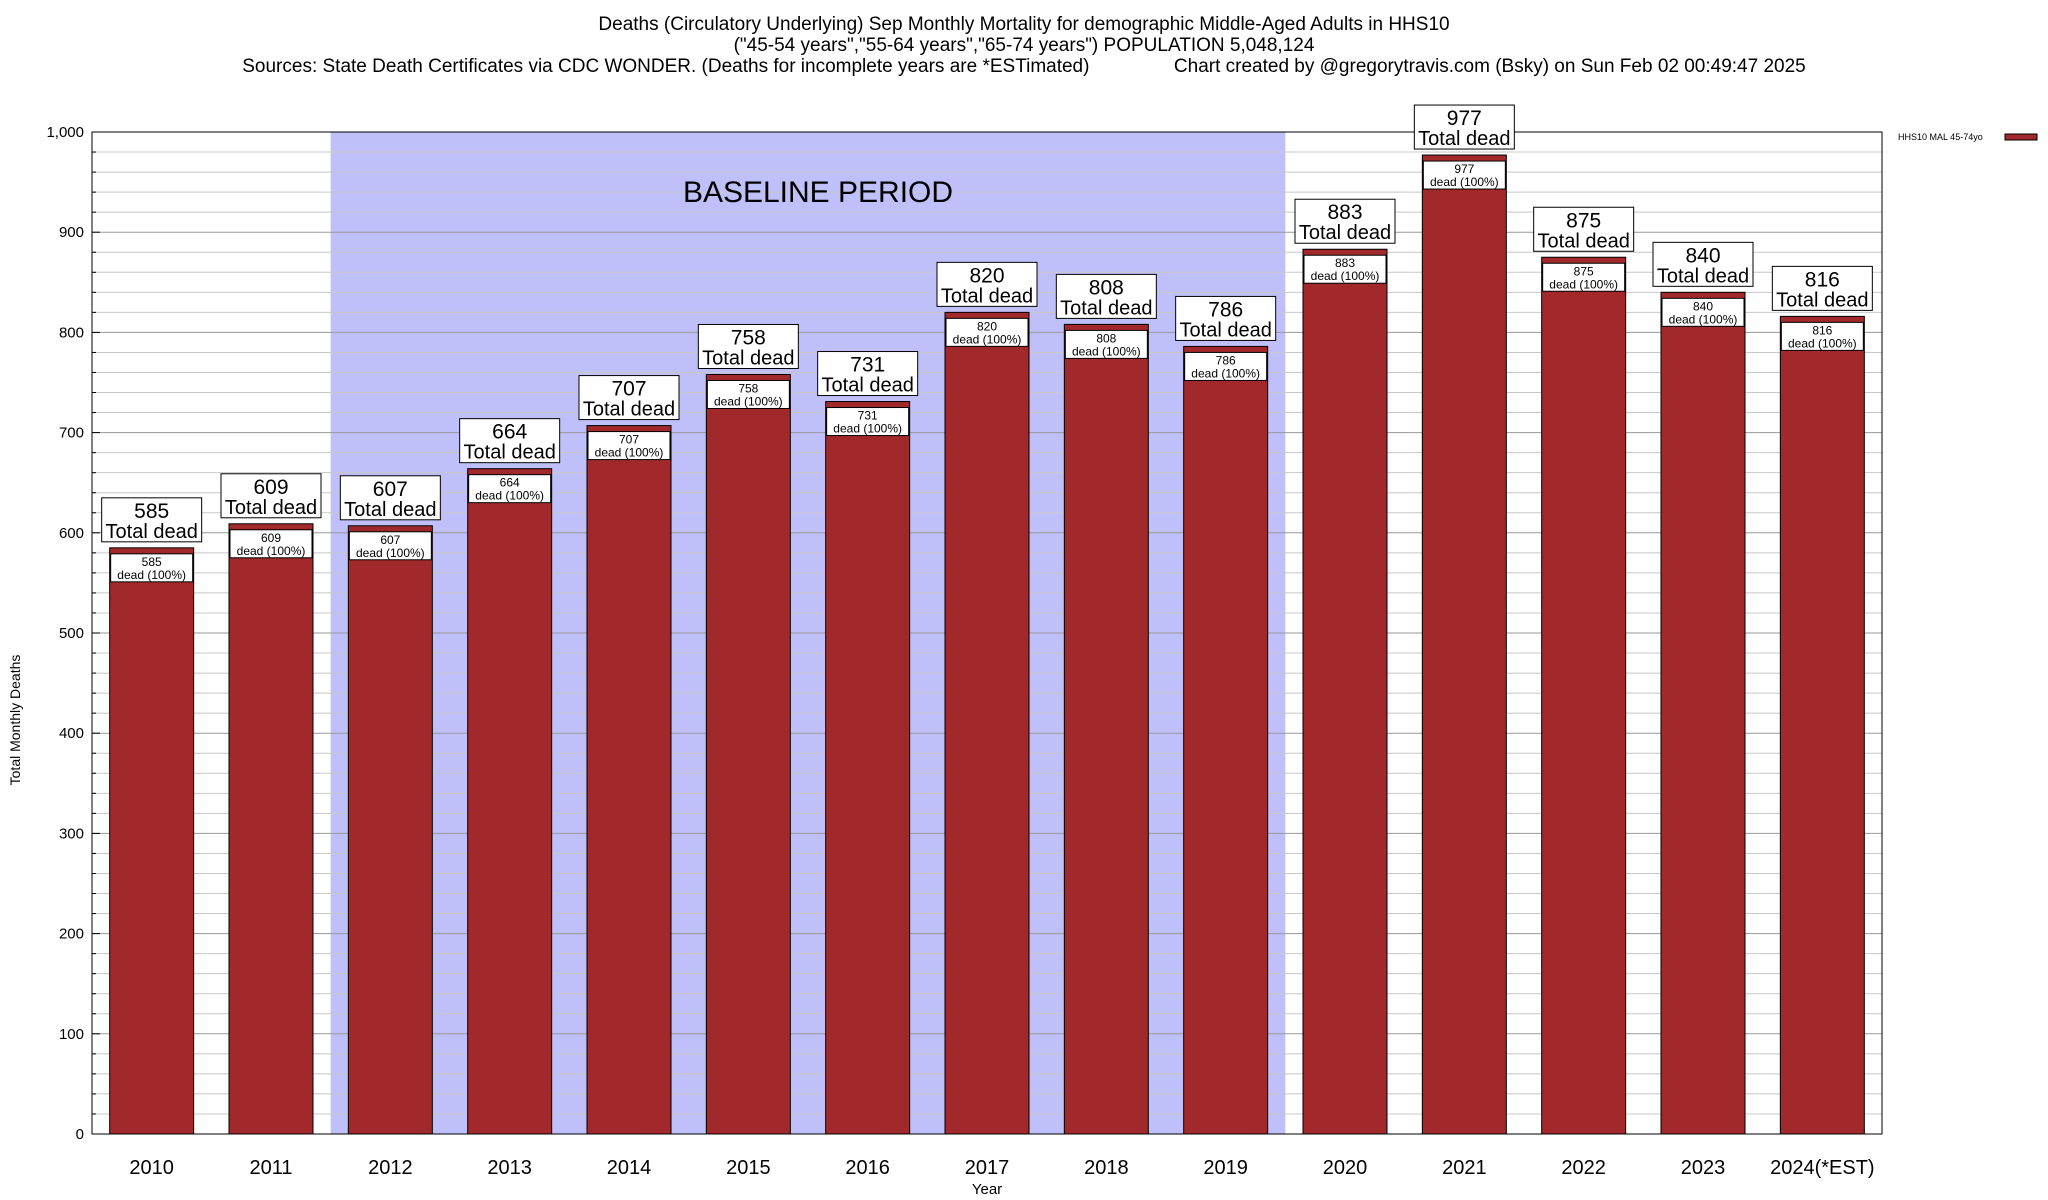 The image size is (2048, 1200). Describe the element at coordinates (390, 540) in the screenshot. I see `inner-label-value: 607` at that location.